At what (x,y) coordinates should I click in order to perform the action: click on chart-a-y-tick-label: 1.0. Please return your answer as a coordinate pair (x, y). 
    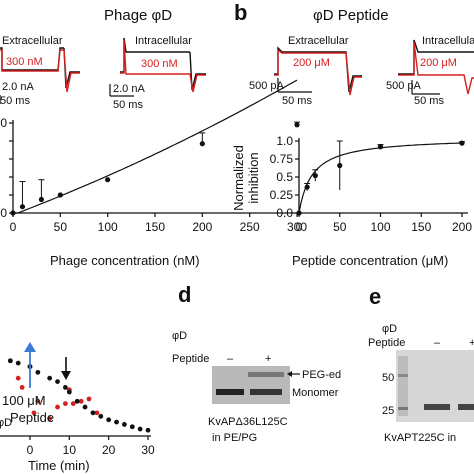
    Looking at the image, I should click on (3, 123).